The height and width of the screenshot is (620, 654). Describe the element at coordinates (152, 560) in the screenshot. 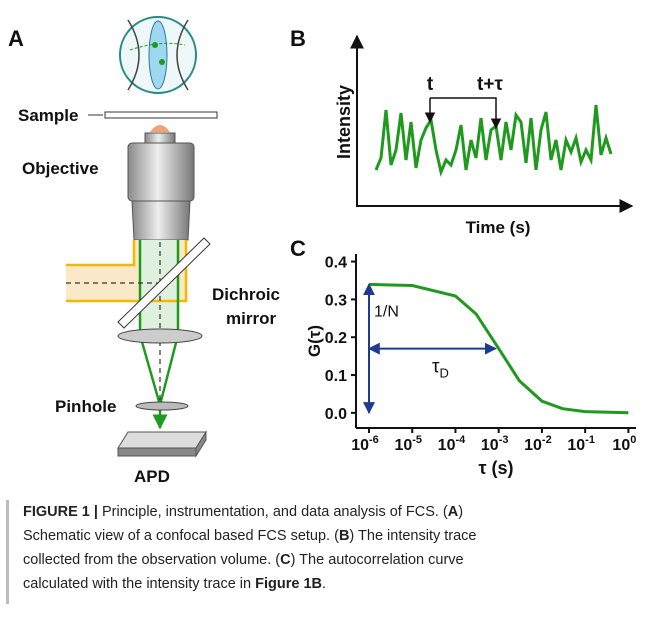

I see `caption-text: collected from the observation volume. (` at that location.